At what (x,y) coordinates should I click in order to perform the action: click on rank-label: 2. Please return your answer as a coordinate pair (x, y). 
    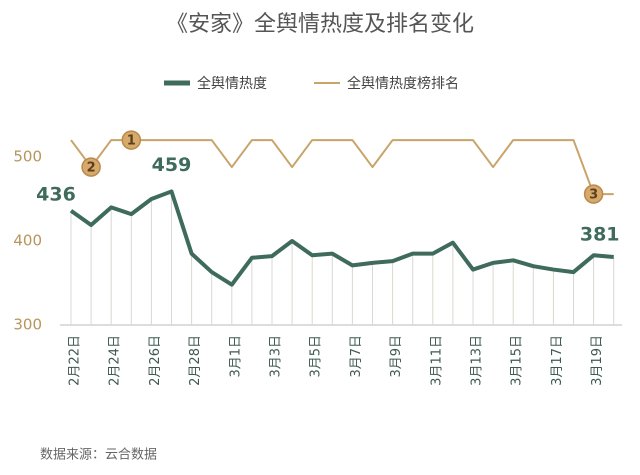
    Looking at the image, I should click on (91, 168).